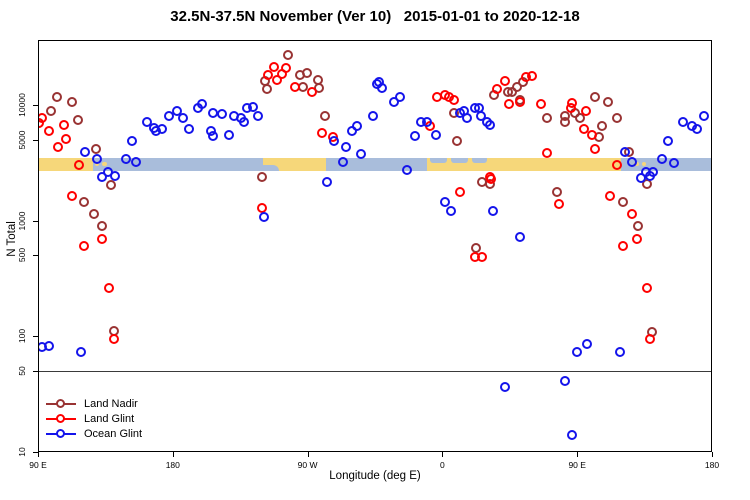 The width and height of the screenshot is (750, 500). Describe the element at coordinates (38, 465) in the screenshot. I see `x-tick-label: 90 E` at that location.